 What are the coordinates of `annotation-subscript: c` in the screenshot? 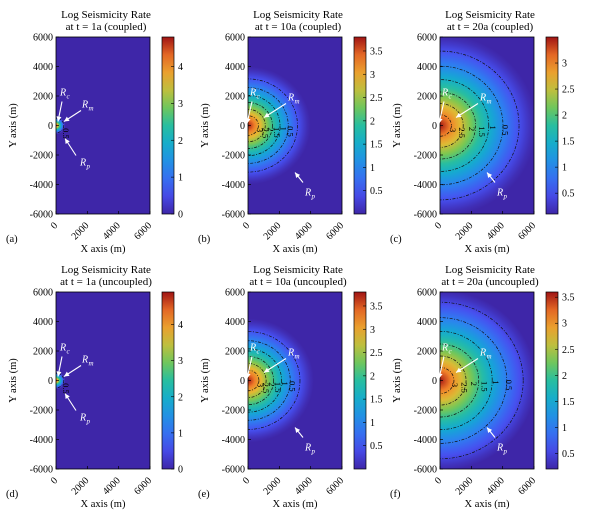 It's located at (451, 352).